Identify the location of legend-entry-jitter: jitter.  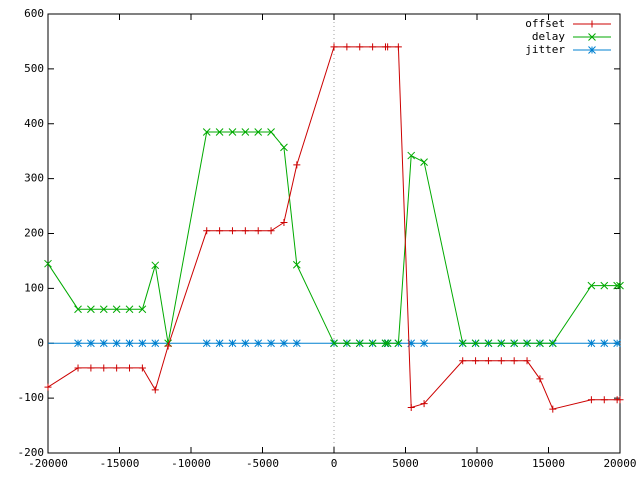
(568, 49).